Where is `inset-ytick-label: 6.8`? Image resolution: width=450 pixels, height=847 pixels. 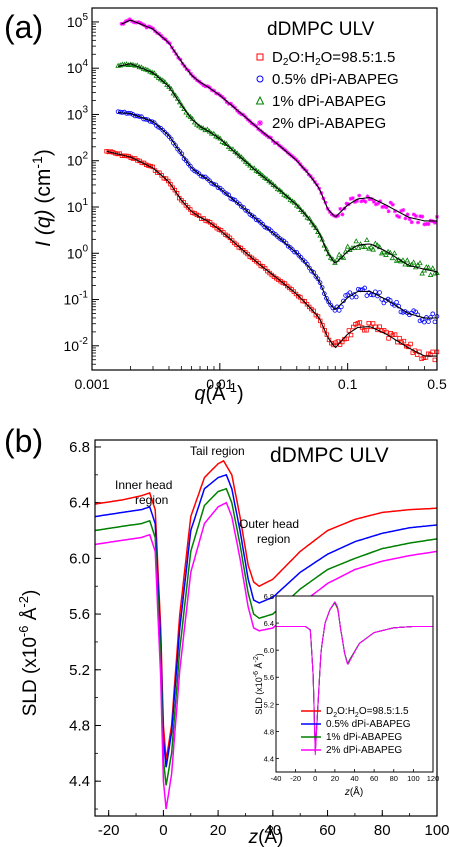
inset-ytick-label: 6.8 is located at coordinates (269, 596).